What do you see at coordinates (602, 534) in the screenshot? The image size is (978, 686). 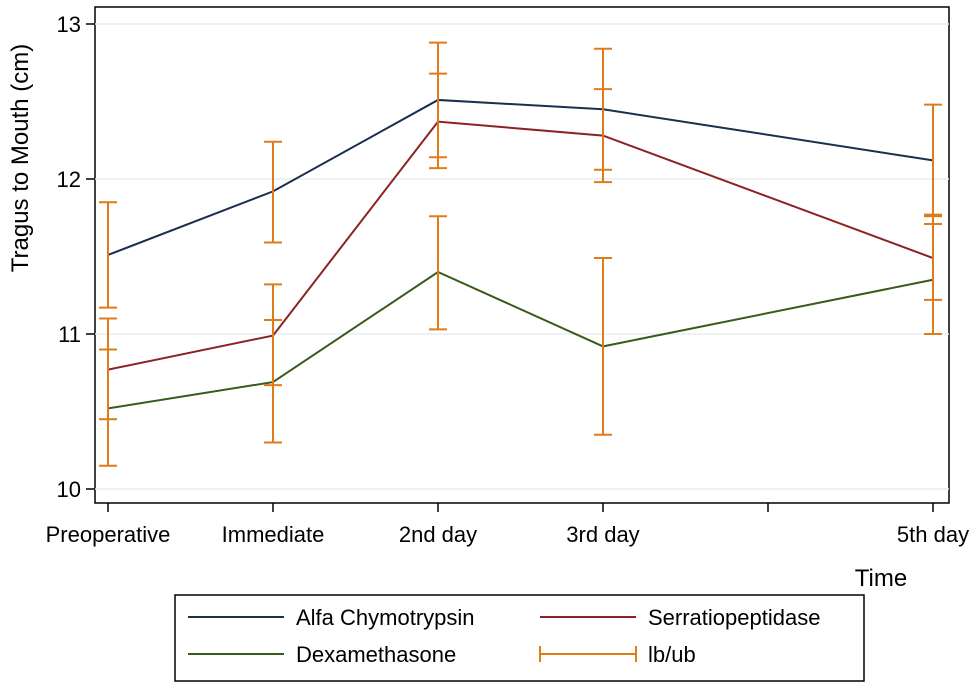 I see `x-tick-label: 3rd day` at bounding box center [602, 534].